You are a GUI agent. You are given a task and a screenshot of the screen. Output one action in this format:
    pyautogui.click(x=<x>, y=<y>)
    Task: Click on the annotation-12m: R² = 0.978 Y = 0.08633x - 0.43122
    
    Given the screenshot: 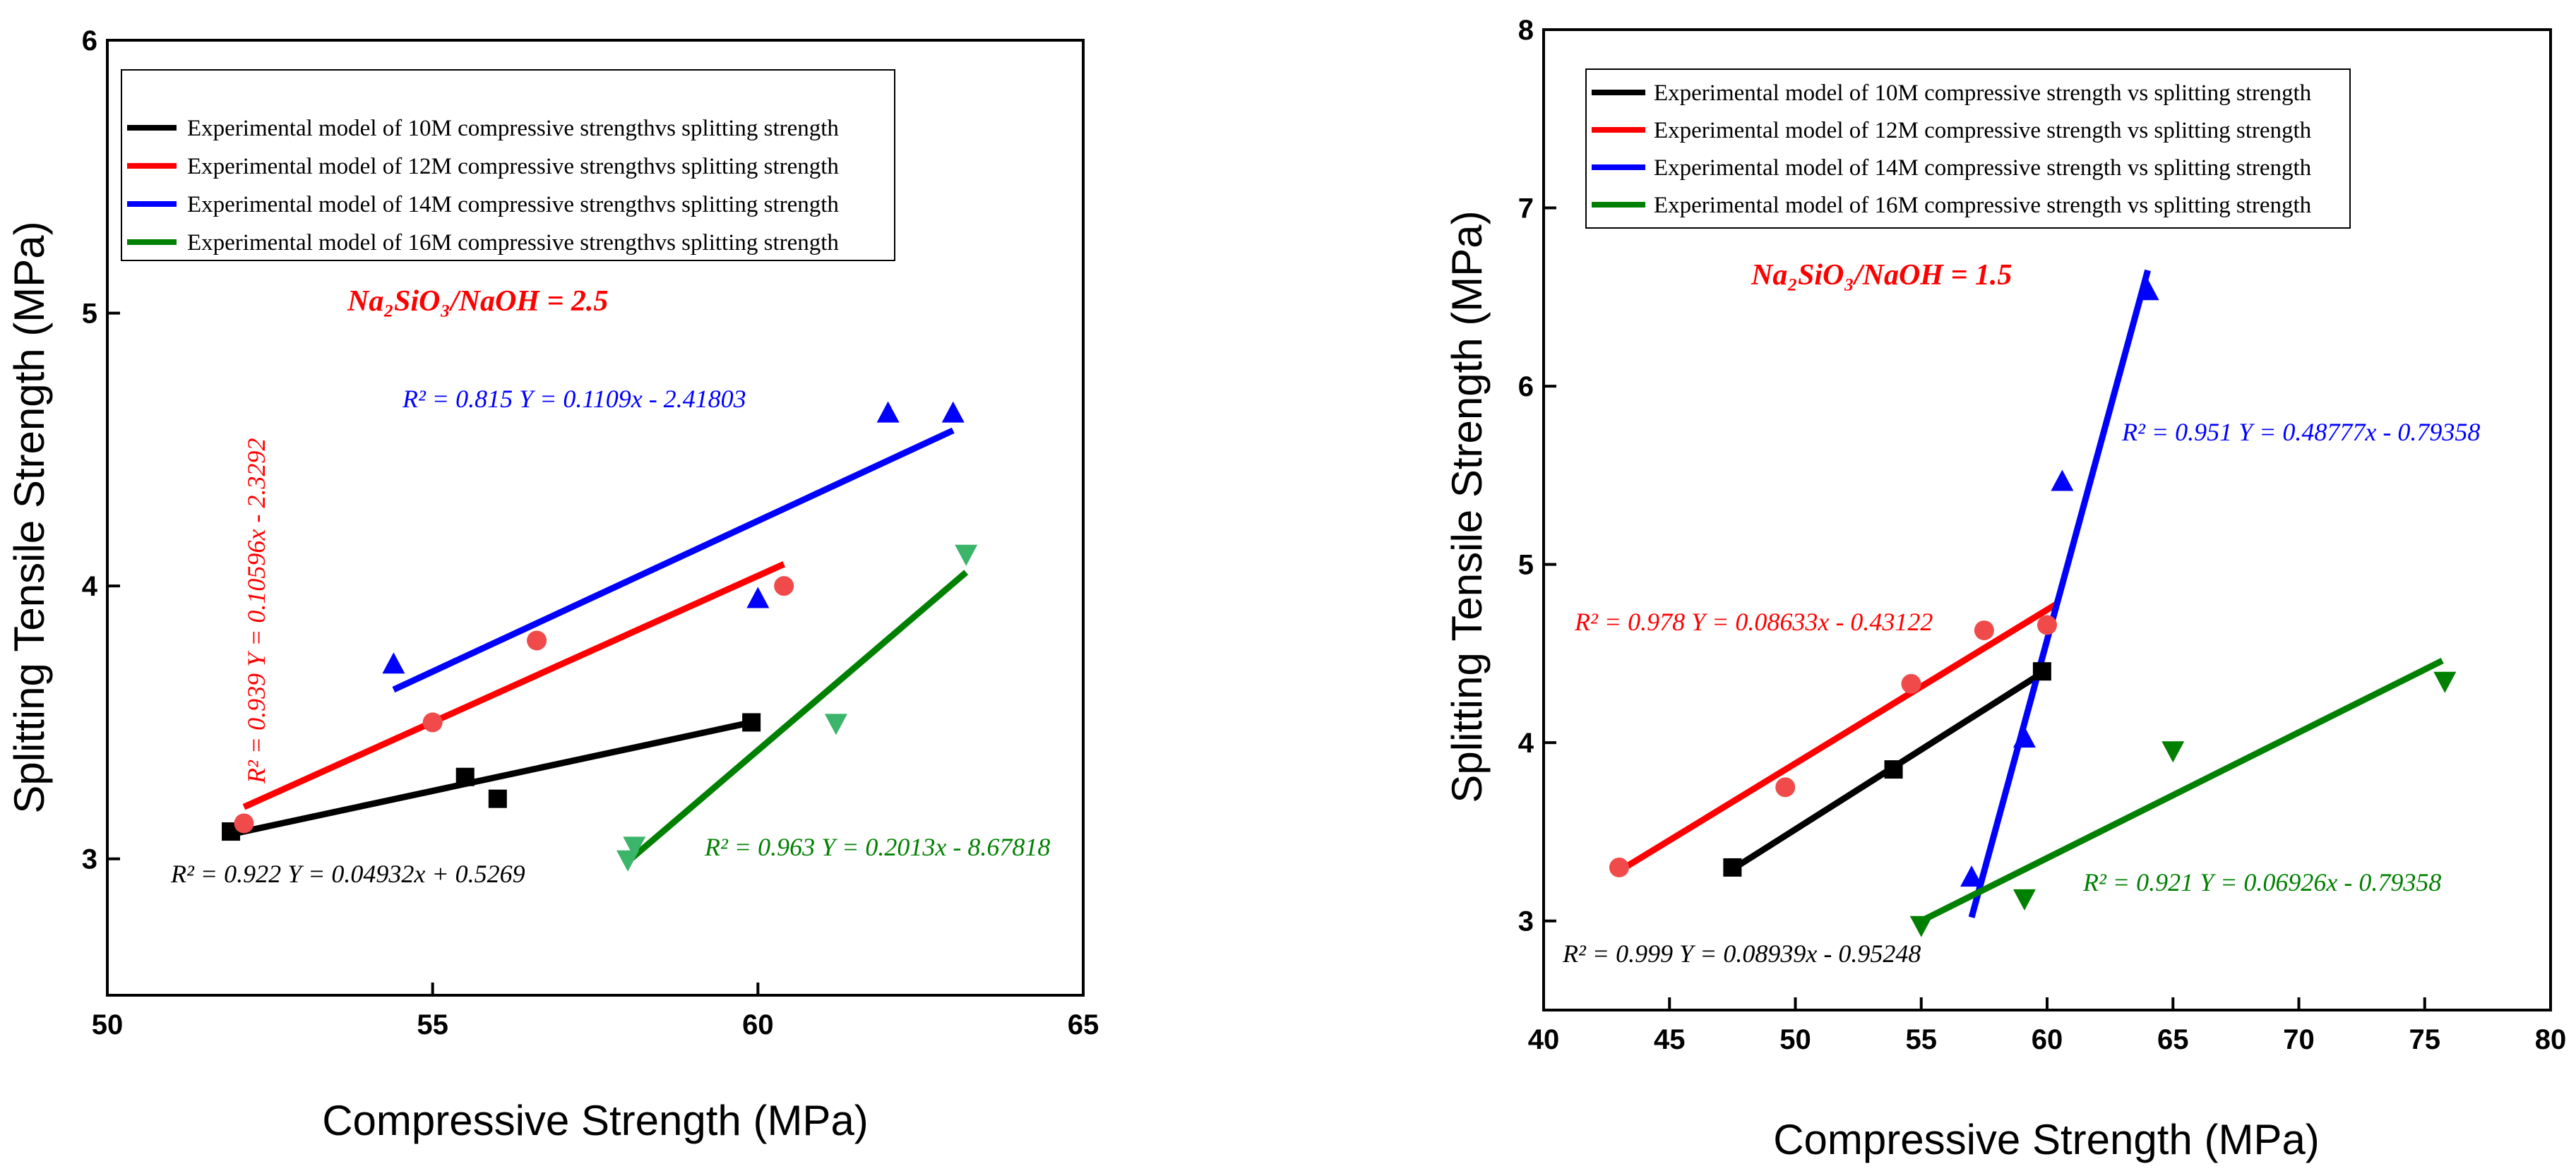 What is the action you would take?
    pyautogui.click(x=1753, y=622)
    